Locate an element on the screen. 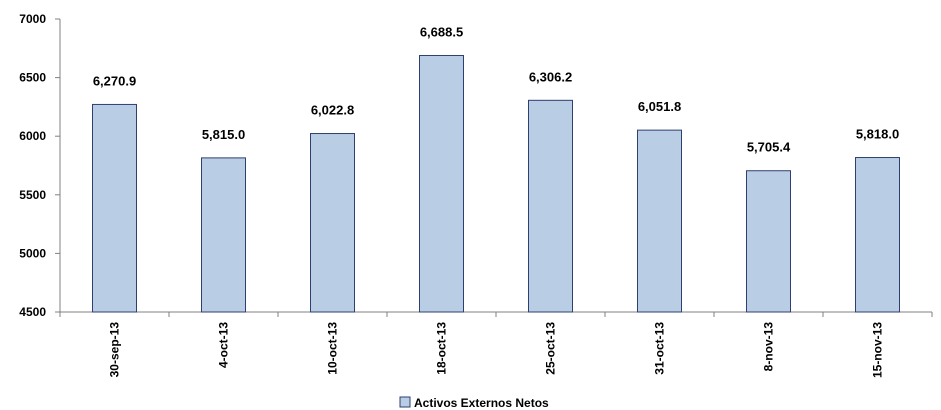  data-label: 5,815.0 is located at coordinates (223, 134).